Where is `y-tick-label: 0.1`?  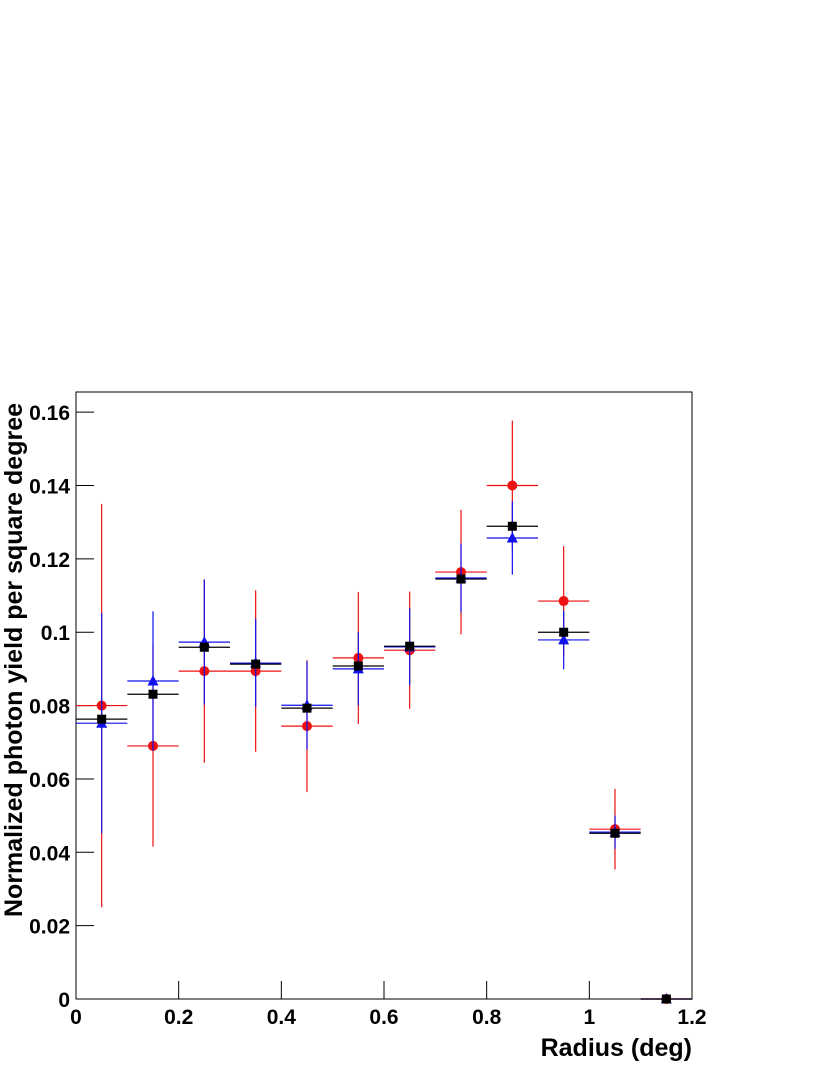
y-tick-label: 0.1 is located at coordinates (56, 633).